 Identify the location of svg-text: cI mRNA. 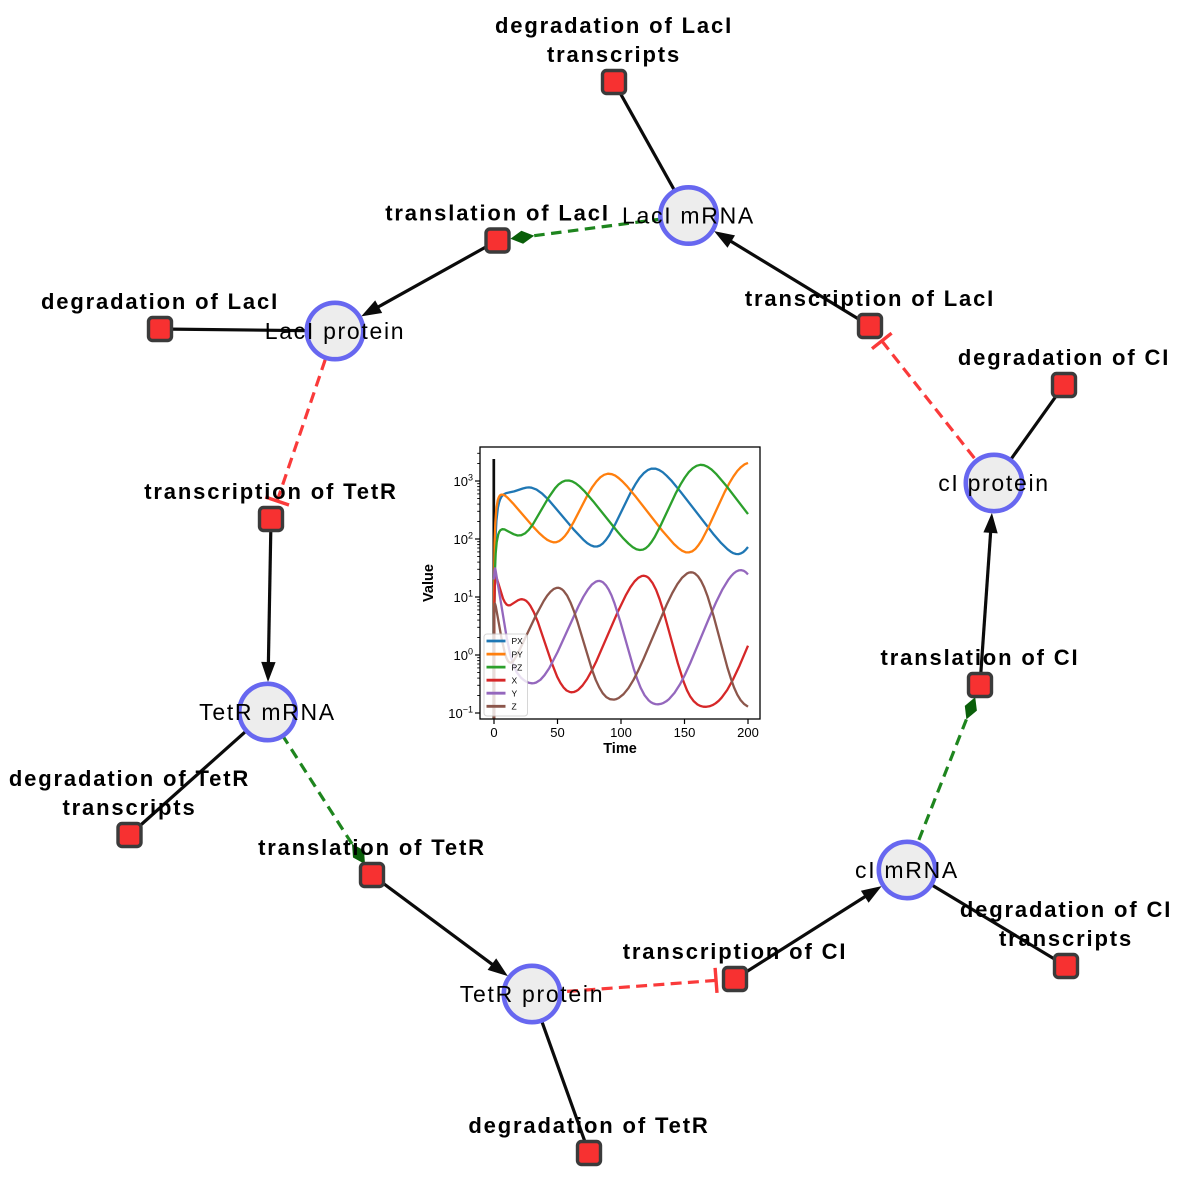
(907, 870).